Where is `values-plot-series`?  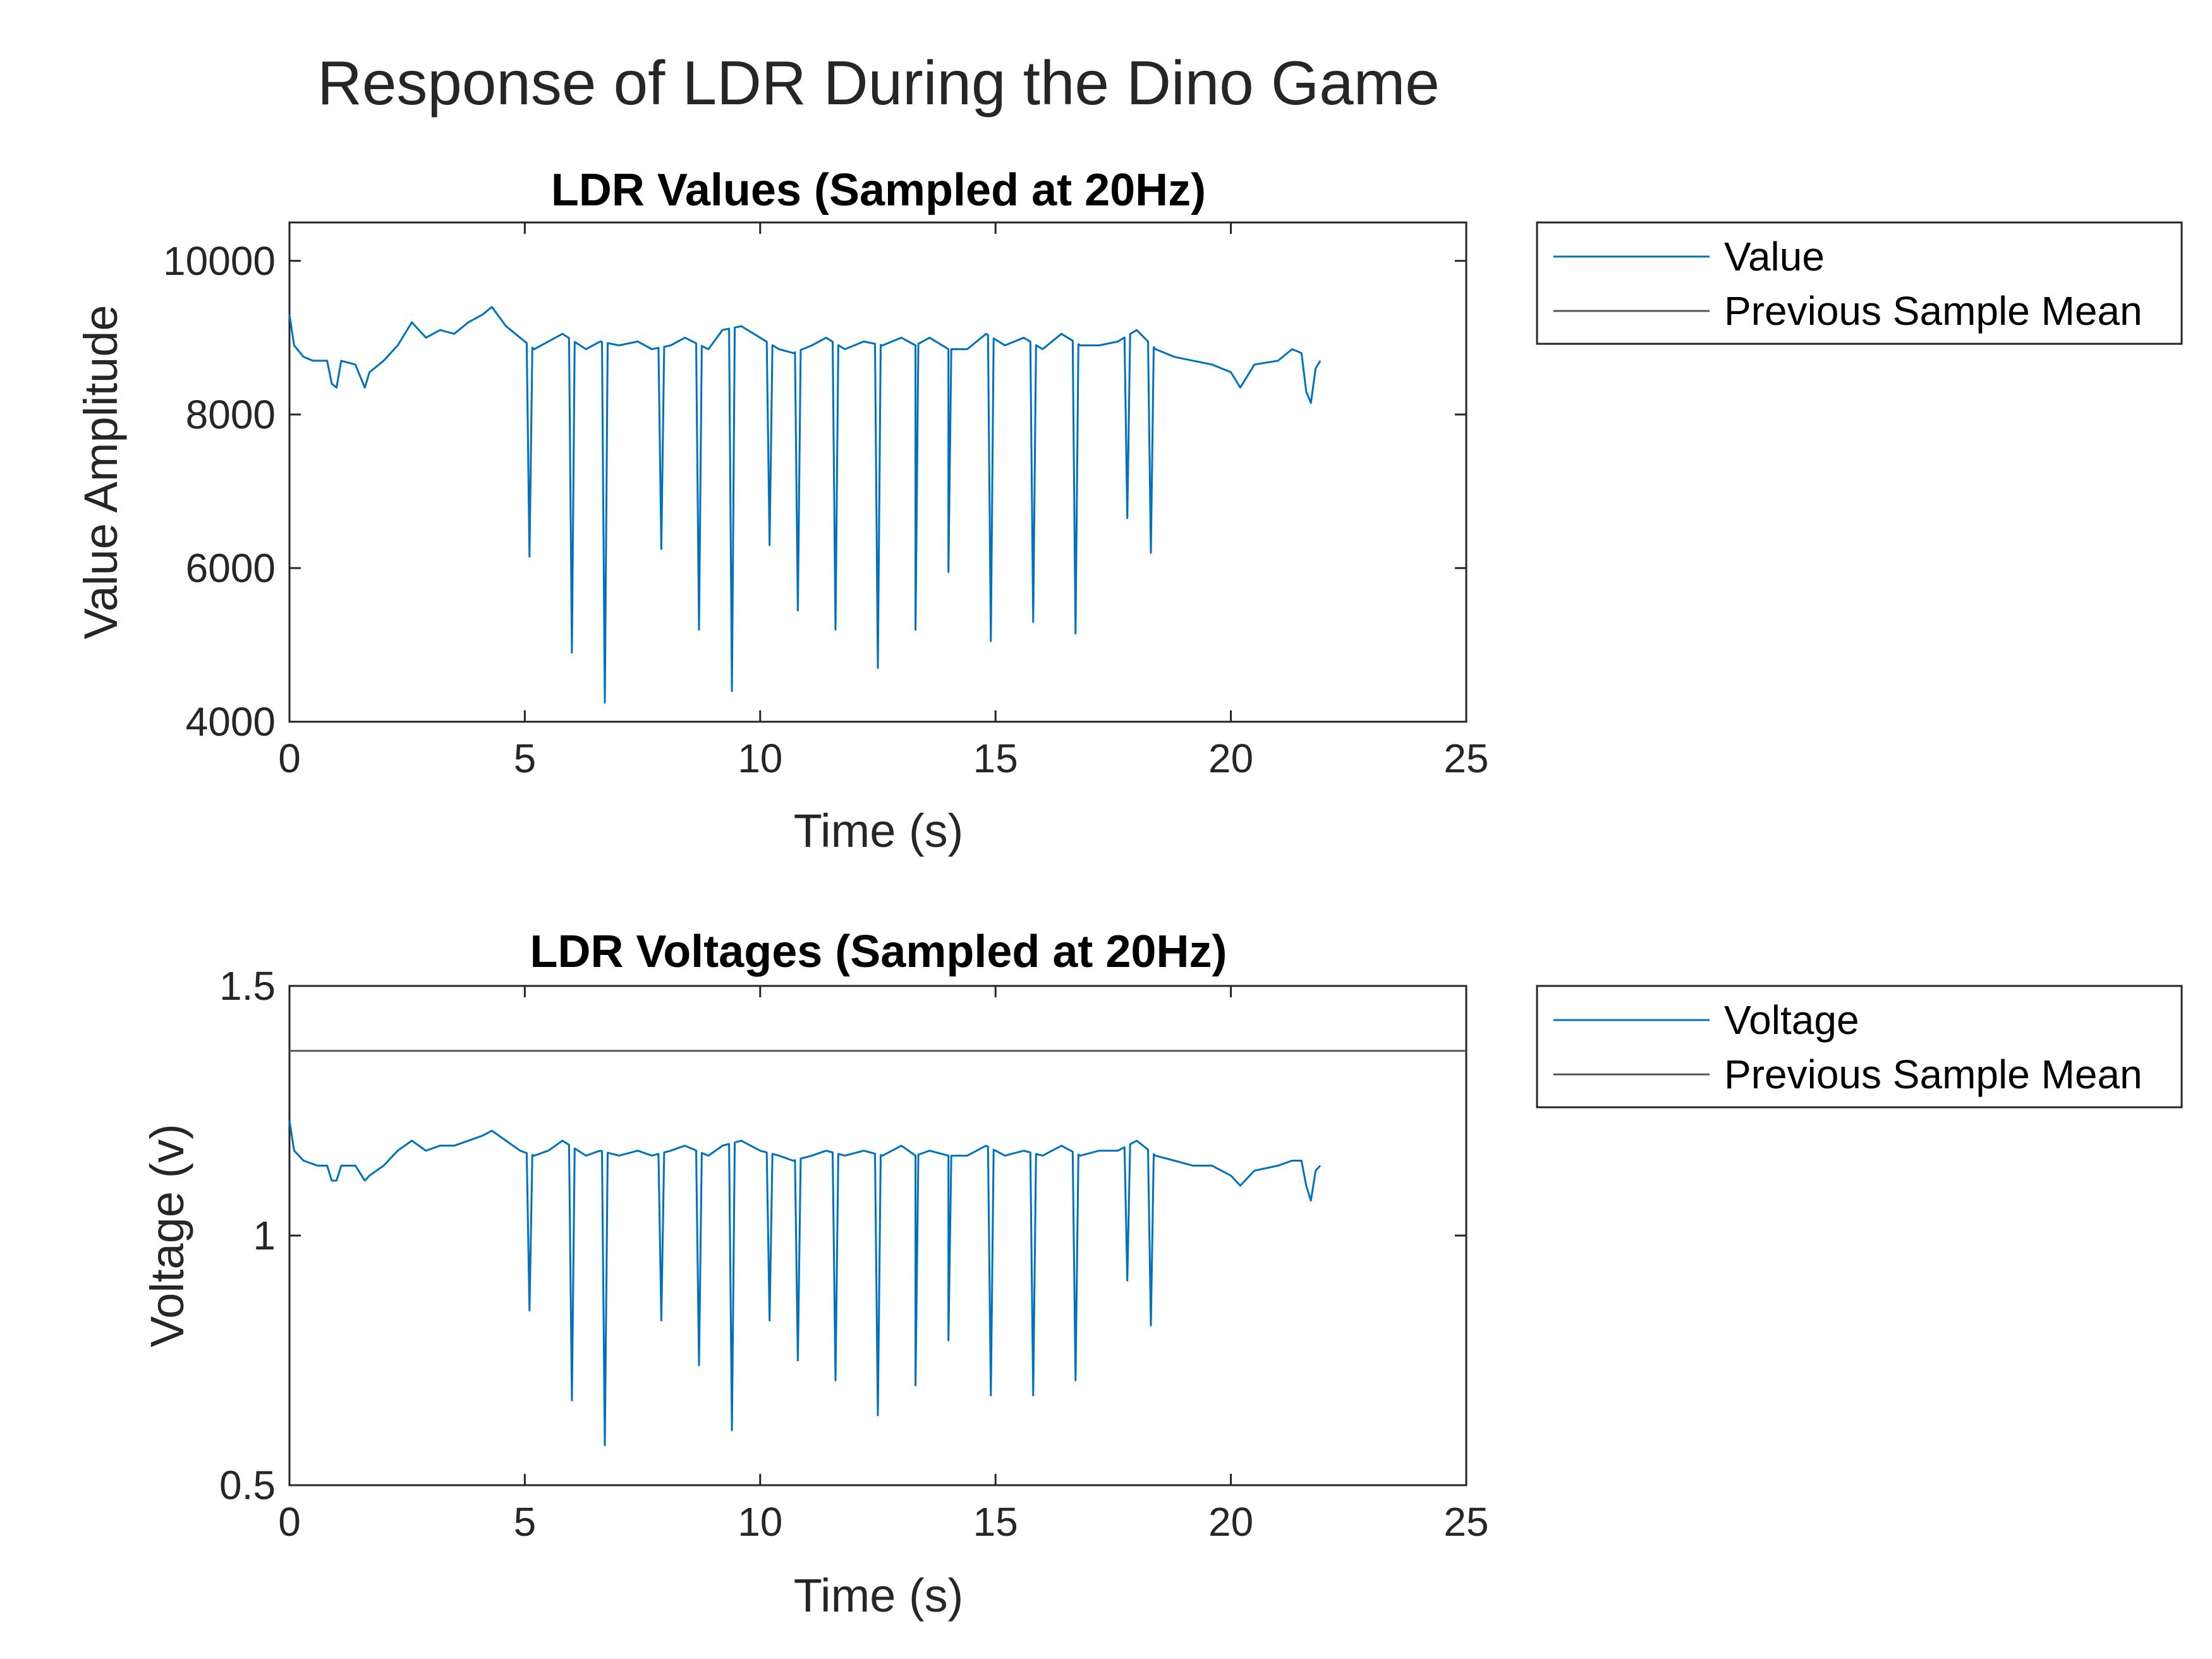
values-plot-series is located at coordinates (805, 505).